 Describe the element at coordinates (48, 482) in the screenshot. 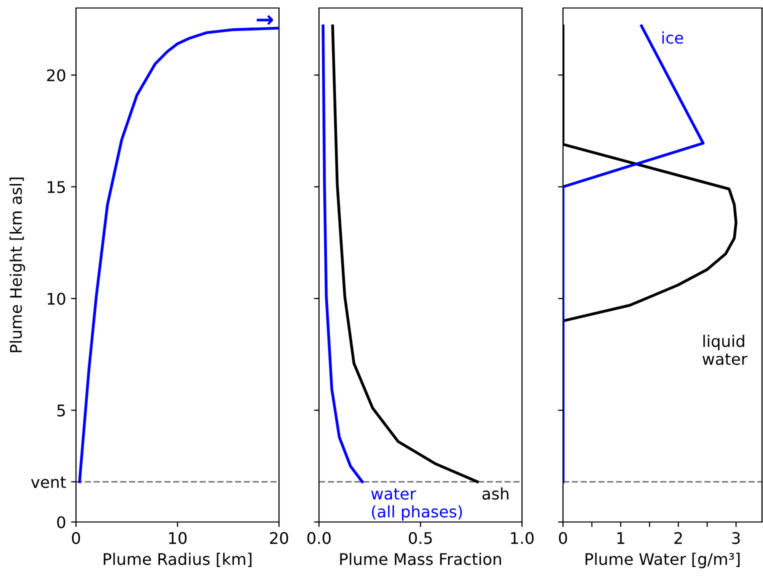

I see `y-tick-label: vent` at that location.